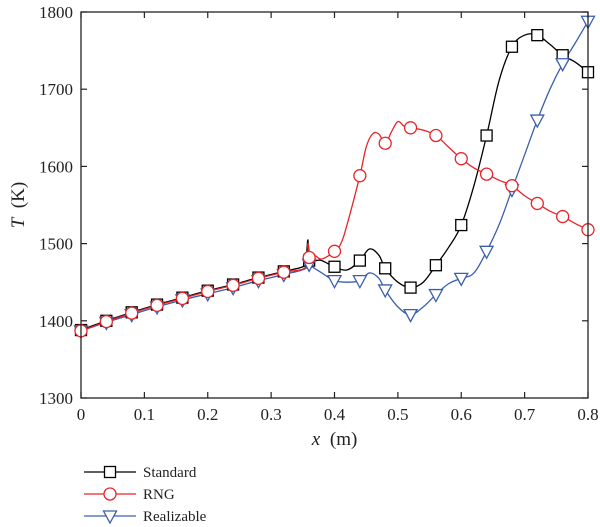 The width and height of the screenshot is (600, 527). Describe the element at coordinates (343, 439) in the screenshot. I see `x-axis-unit: (m)` at that location.